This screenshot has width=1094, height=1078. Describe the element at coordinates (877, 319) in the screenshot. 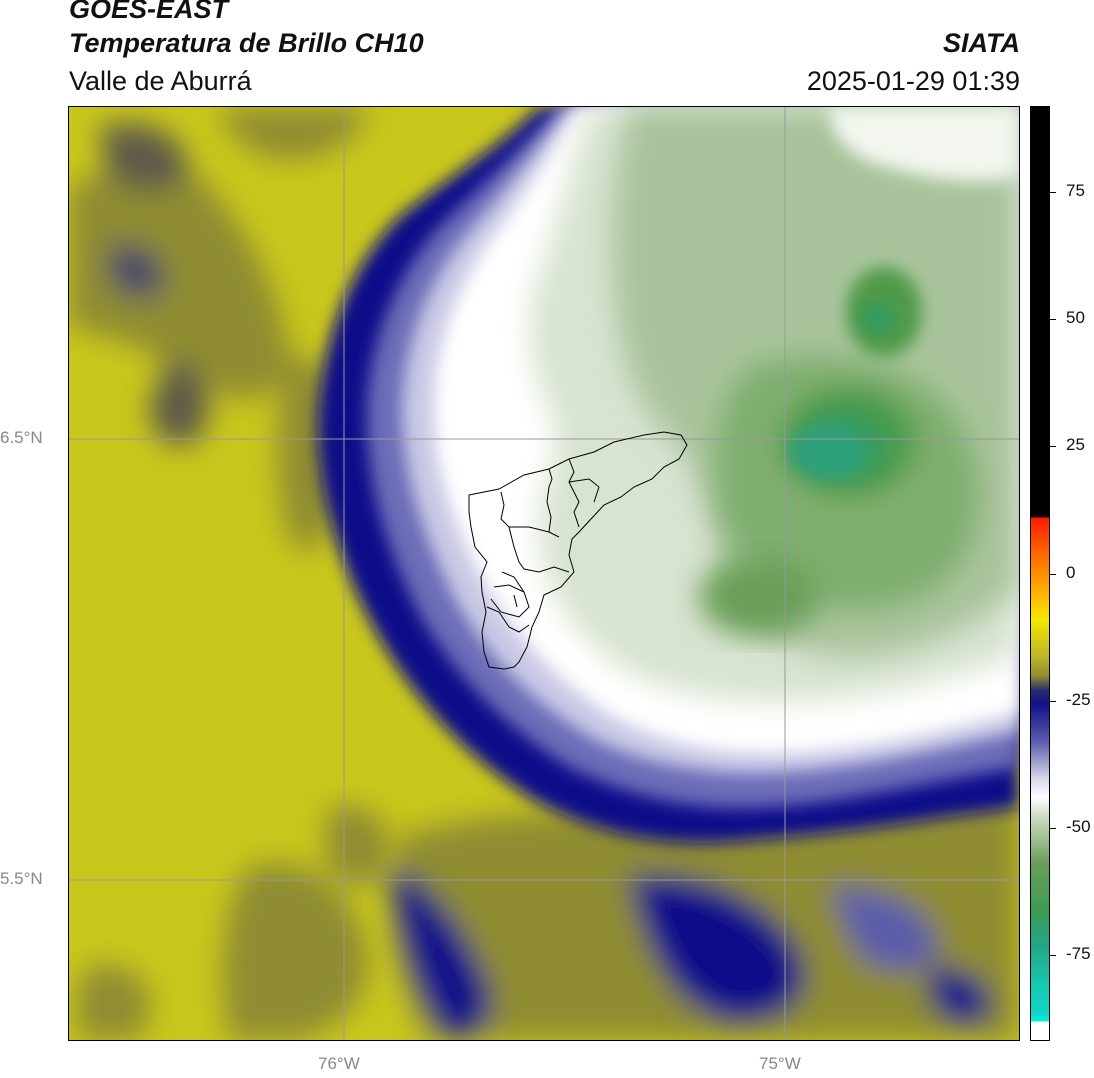

I see `cold-core-north-center` at that location.